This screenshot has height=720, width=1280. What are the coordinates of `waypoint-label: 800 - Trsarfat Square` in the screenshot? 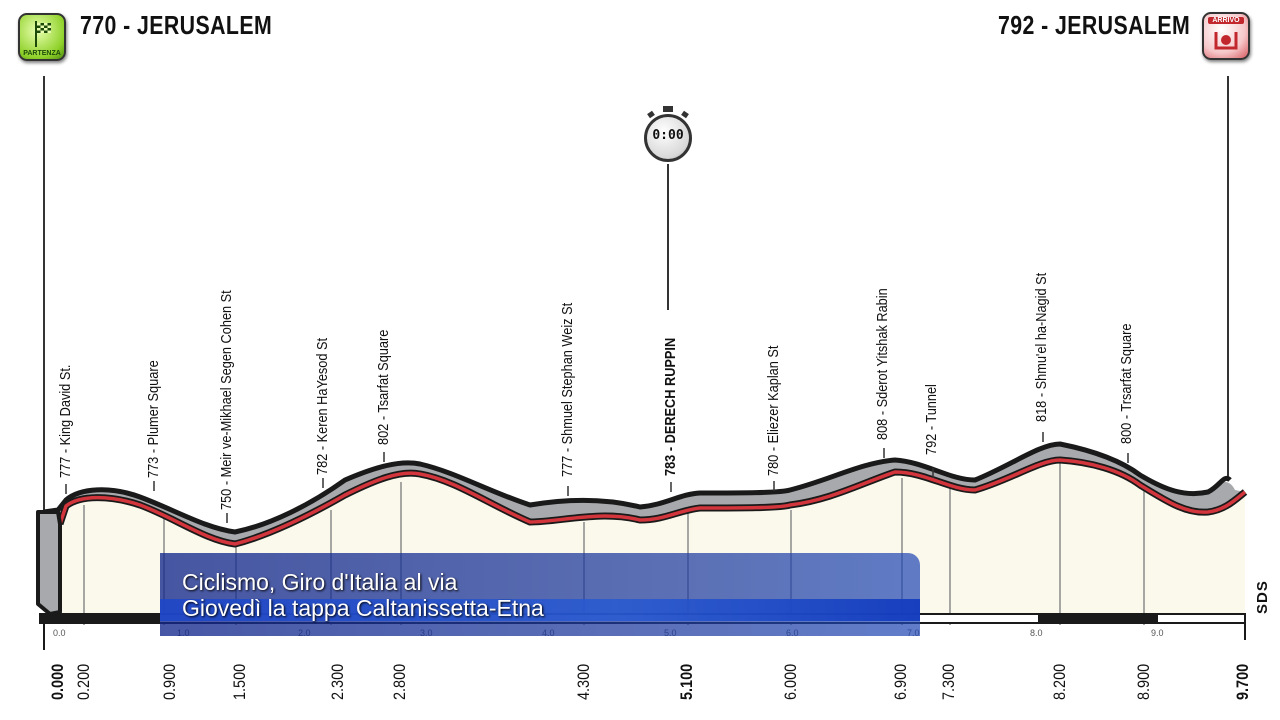 It's located at (1126, 383).